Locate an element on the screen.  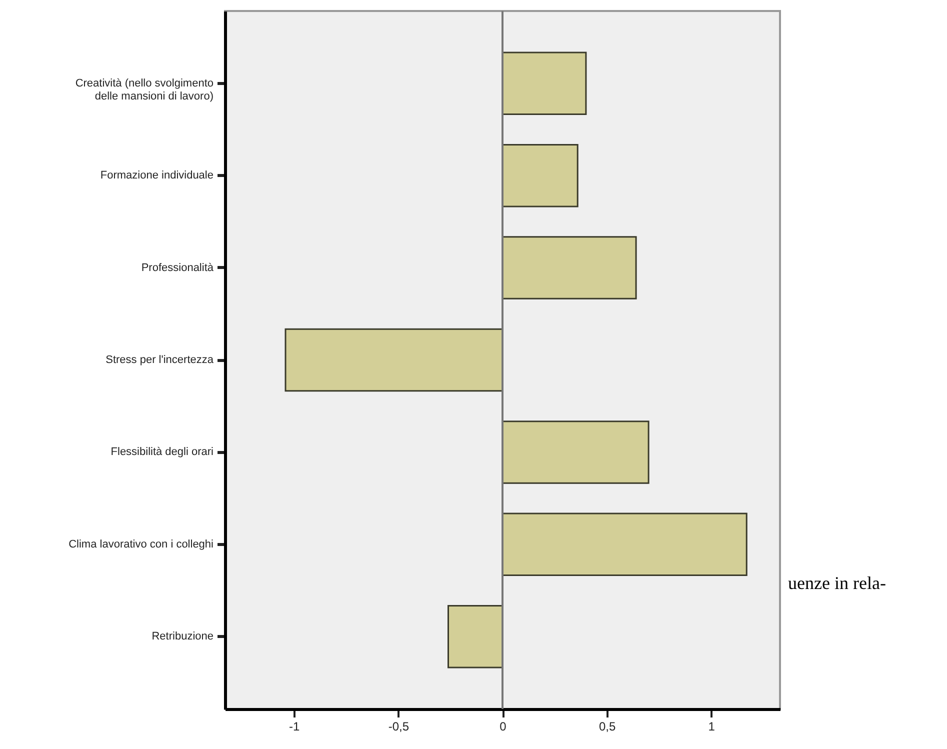
x-tick-label: -1 is located at coordinates (294, 727).